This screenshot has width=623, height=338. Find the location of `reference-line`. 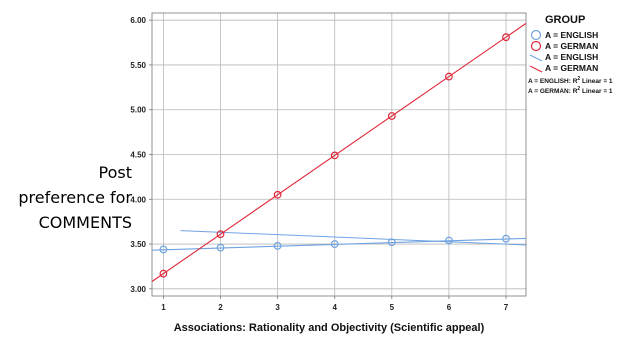

reference-line is located at coordinates (353, 238).